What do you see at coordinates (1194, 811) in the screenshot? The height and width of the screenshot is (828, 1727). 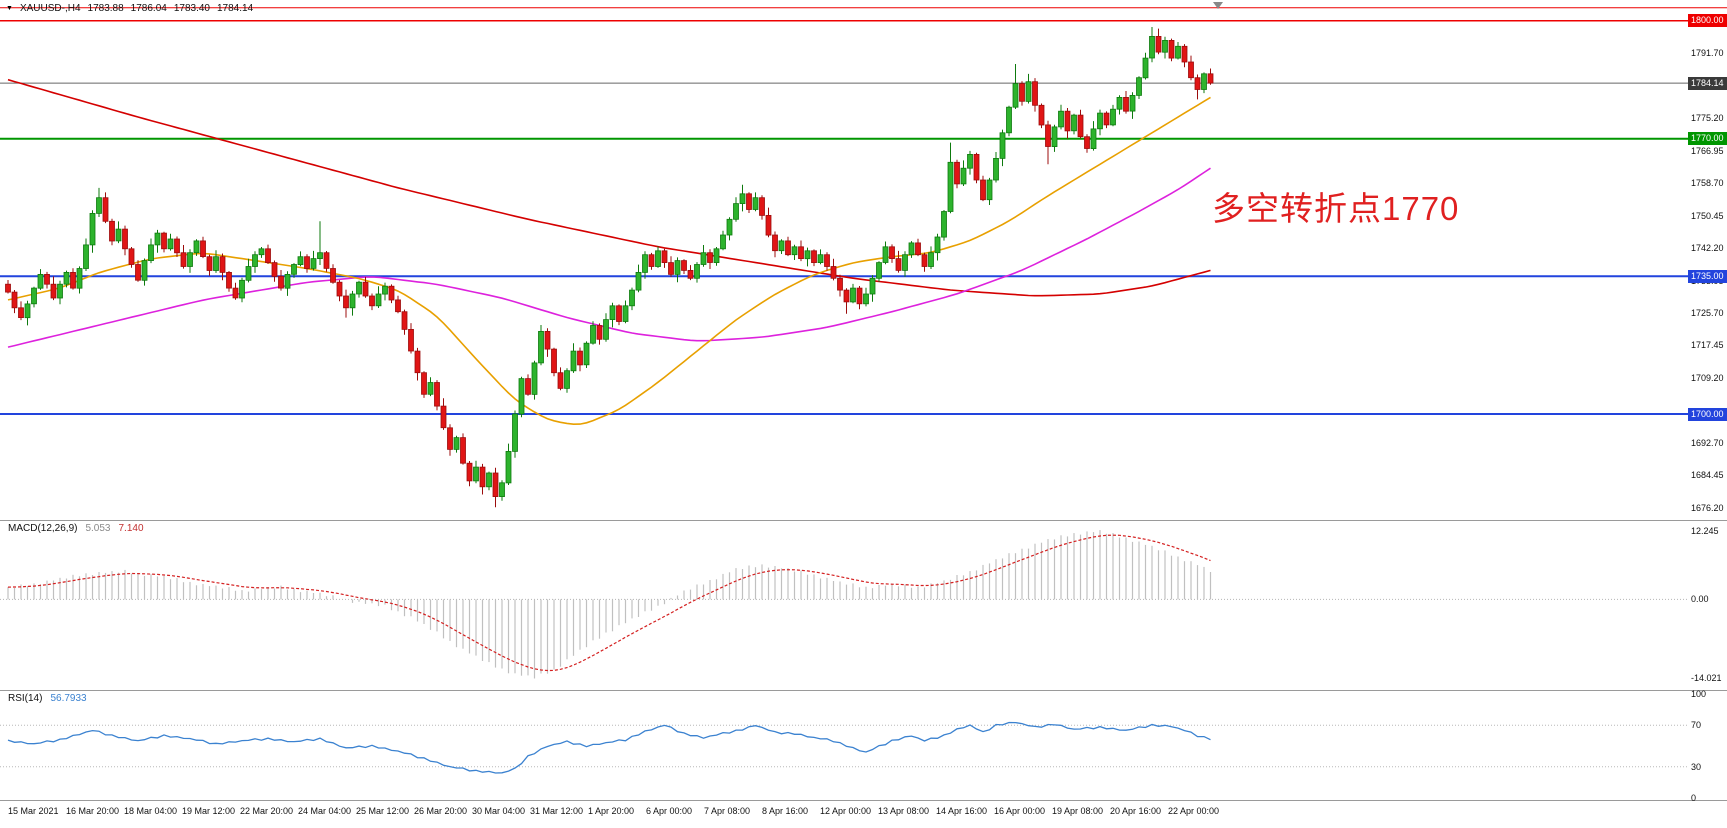 I see `time-axis-label: 22 Apr 00:00` at bounding box center [1194, 811].